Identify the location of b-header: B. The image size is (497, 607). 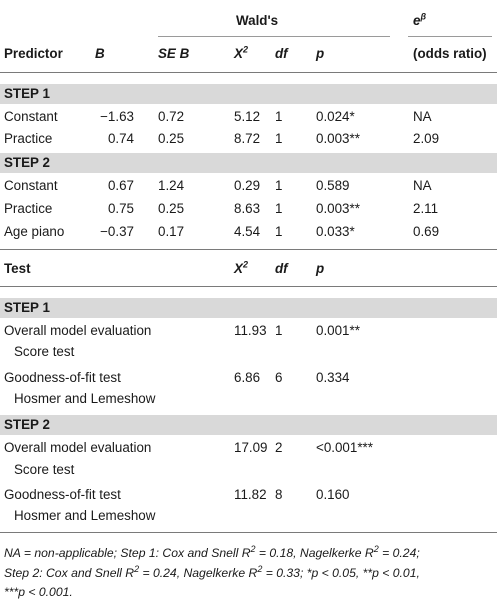
(100, 53).